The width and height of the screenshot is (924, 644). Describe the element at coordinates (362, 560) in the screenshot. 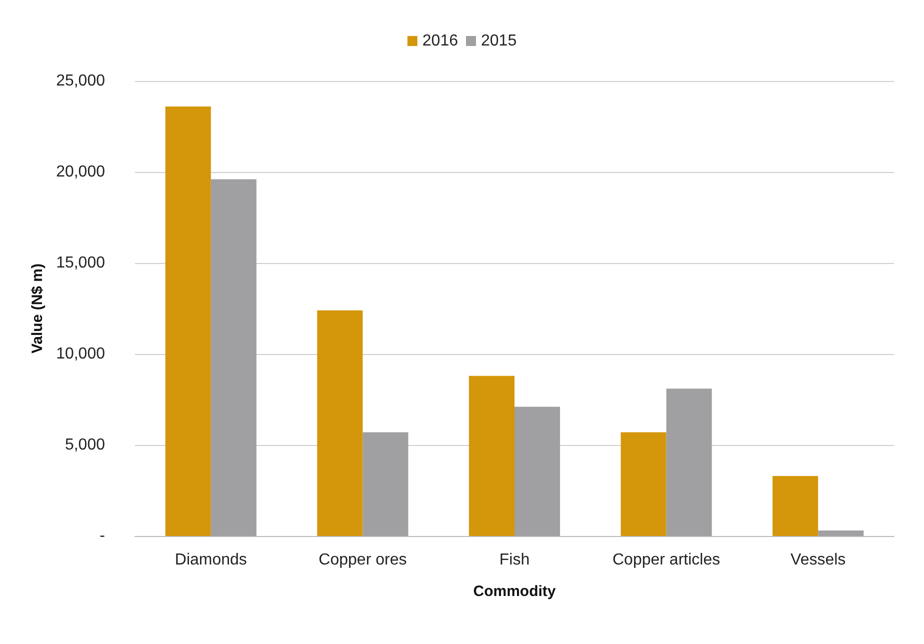

I see `x-tick-label: Copper ores` at that location.